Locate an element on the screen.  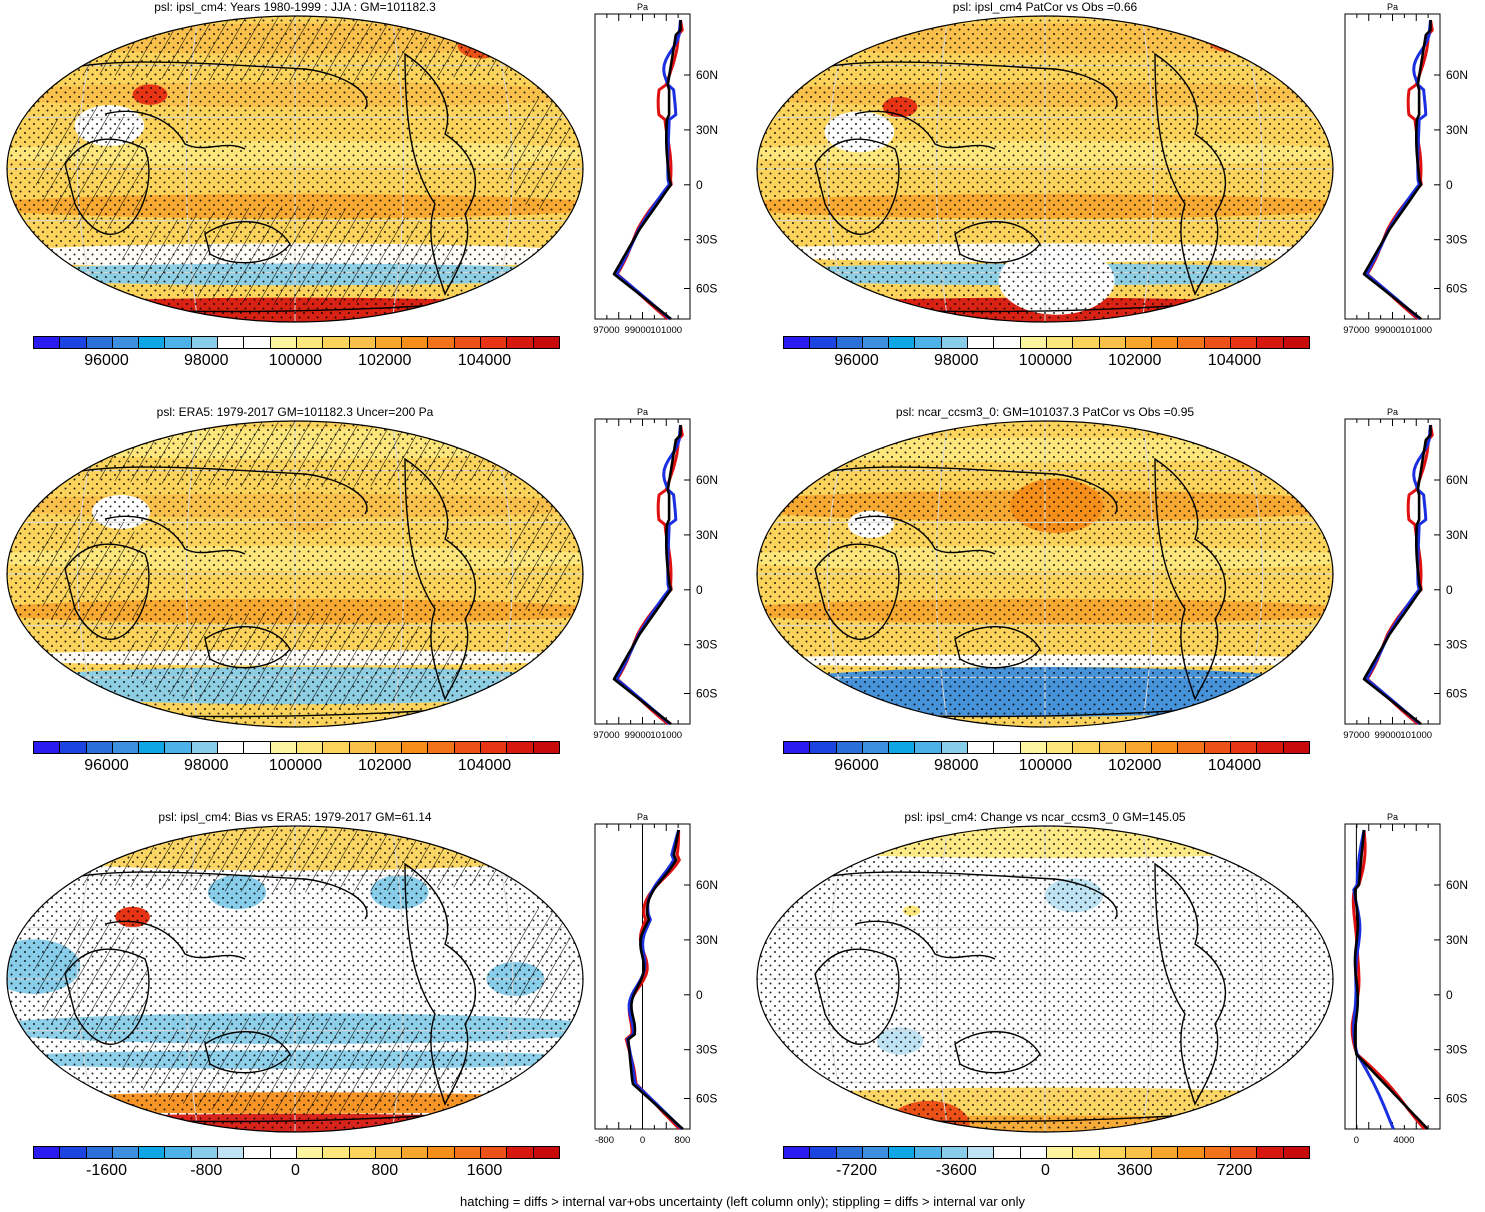
zonal-mean-profile: Pa 60N 30N 0 30S 60S 0 4000 is located at coordinates (1406, 979).